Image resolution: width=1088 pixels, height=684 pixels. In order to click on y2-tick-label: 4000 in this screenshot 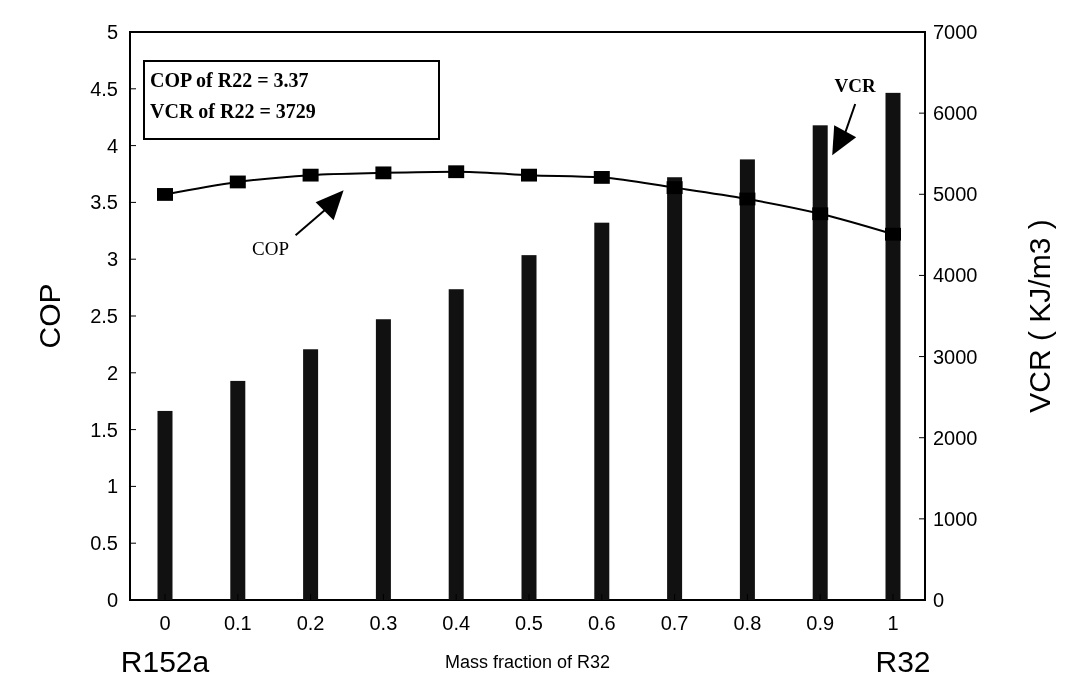, I will do `click(955, 275)`.